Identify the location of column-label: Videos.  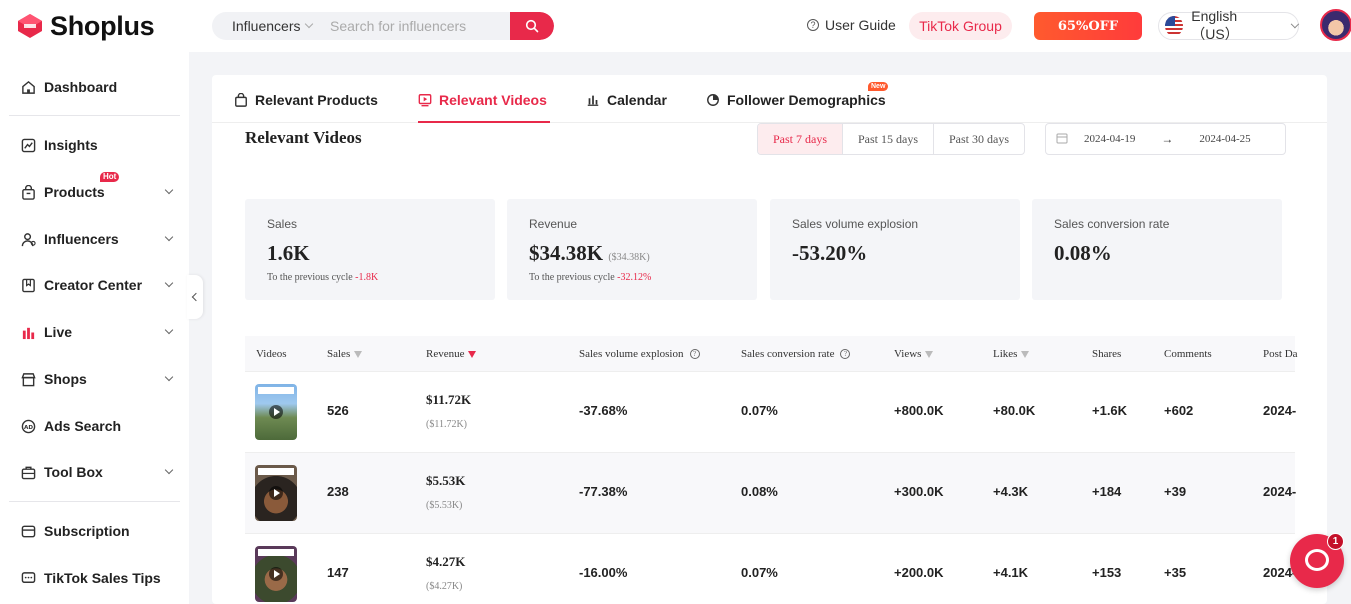
(271, 354).